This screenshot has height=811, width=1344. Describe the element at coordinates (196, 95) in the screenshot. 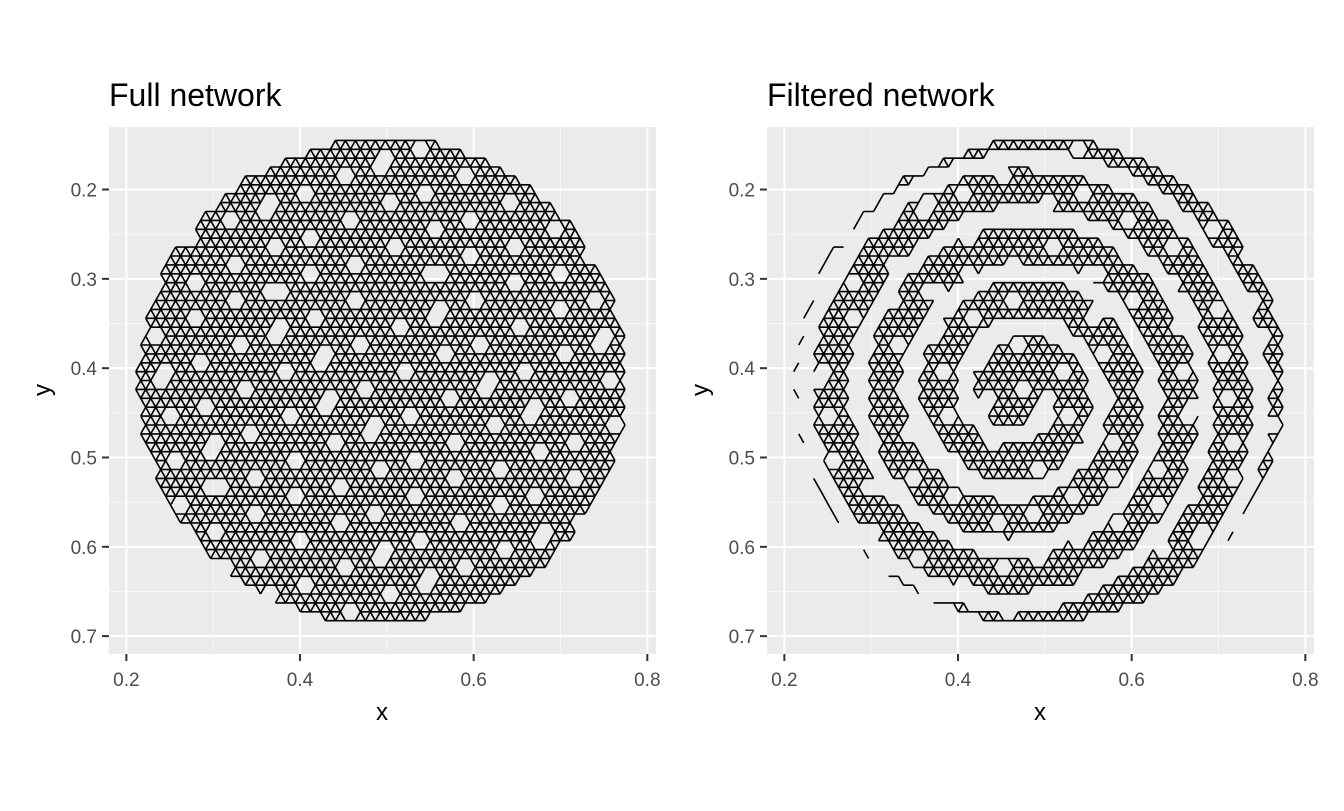

I see `chart-title: Full network` at that location.